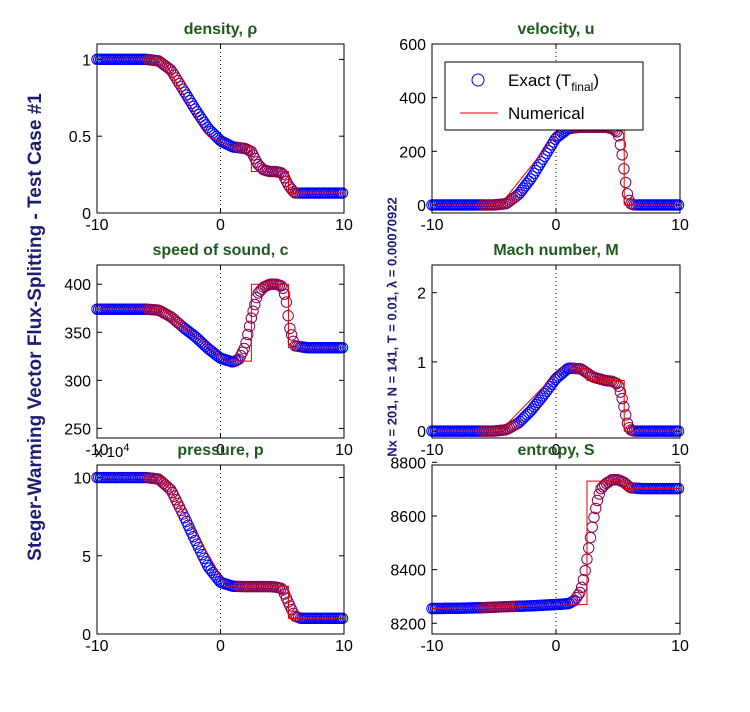  I want to click on y-tick-label: 10, so click(82, 479).